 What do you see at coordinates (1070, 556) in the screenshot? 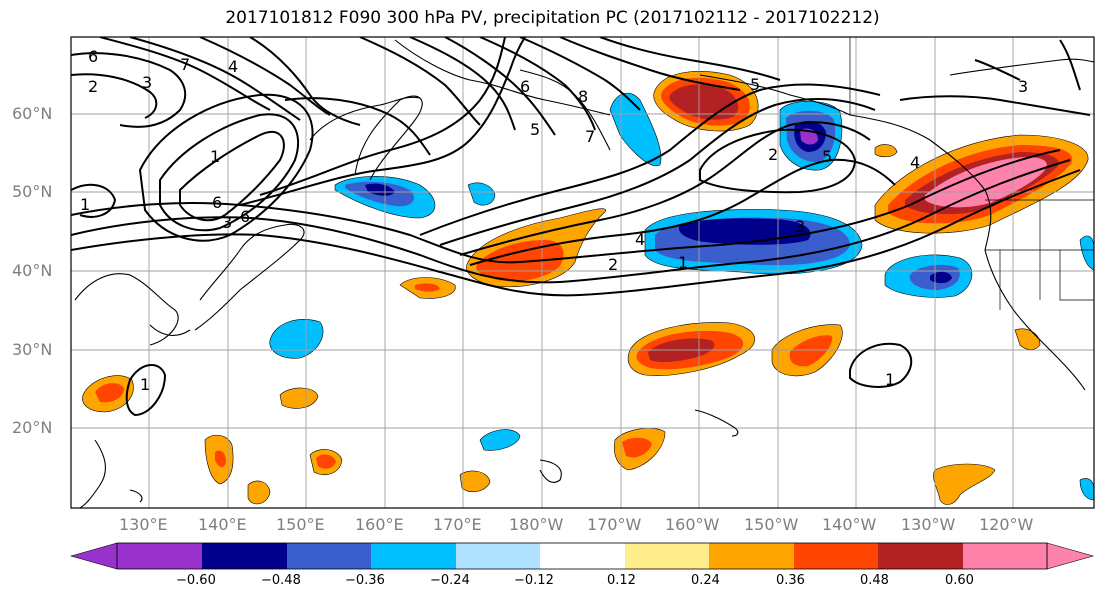
I see `colorbar-extend-high` at bounding box center [1070, 556].